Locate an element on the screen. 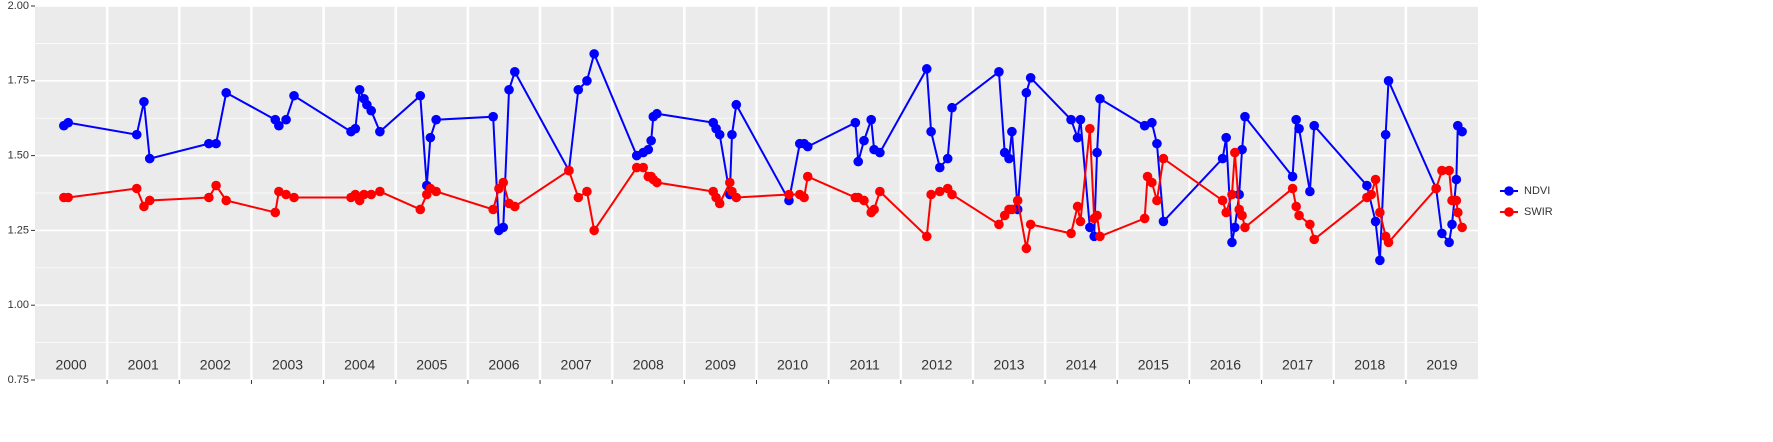 The height and width of the screenshot is (442, 1773). year-label: 2018 is located at coordinates (1369, 365).